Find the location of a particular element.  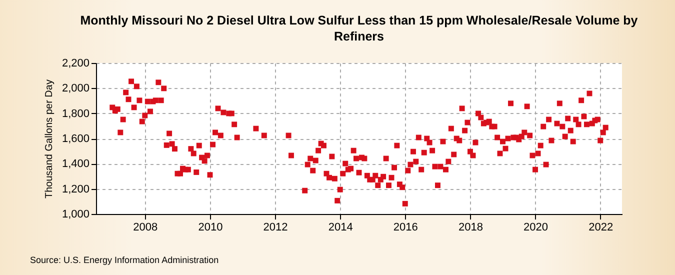

x-tick-label: 2008 is located at coordinates (145, 228).